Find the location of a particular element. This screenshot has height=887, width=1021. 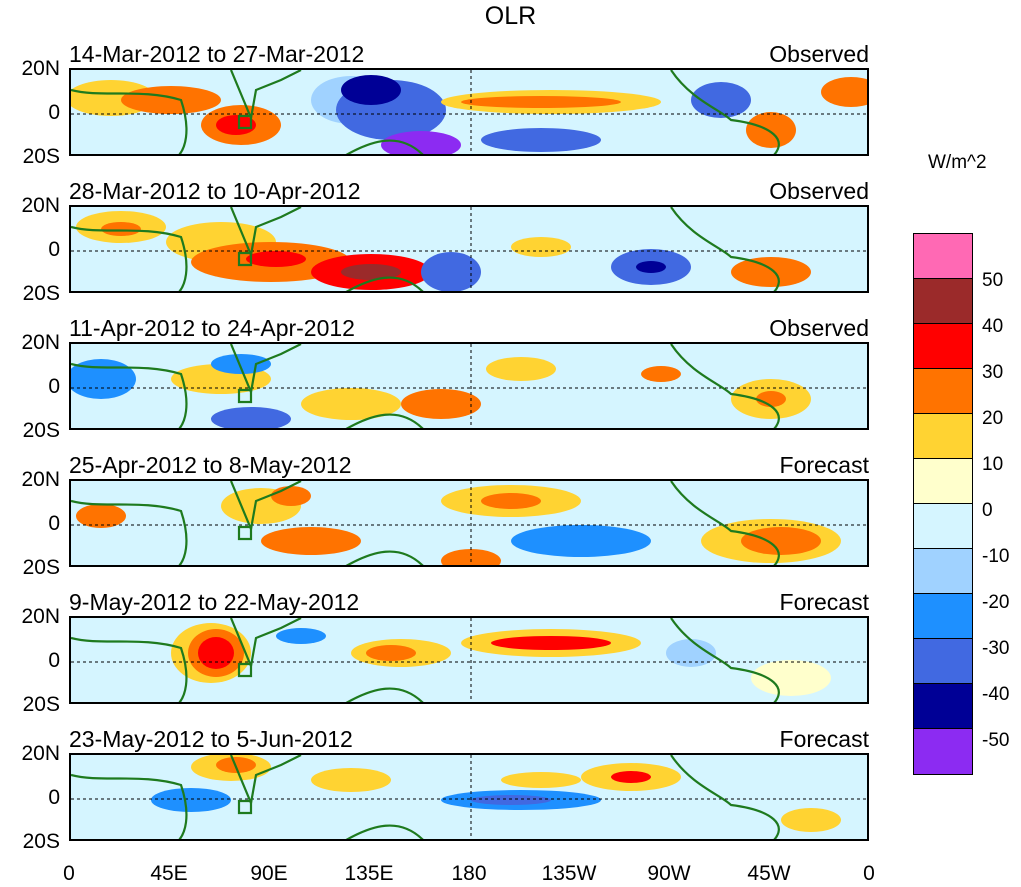

colorbar-label: 0 is located at coordinates (987, 510).